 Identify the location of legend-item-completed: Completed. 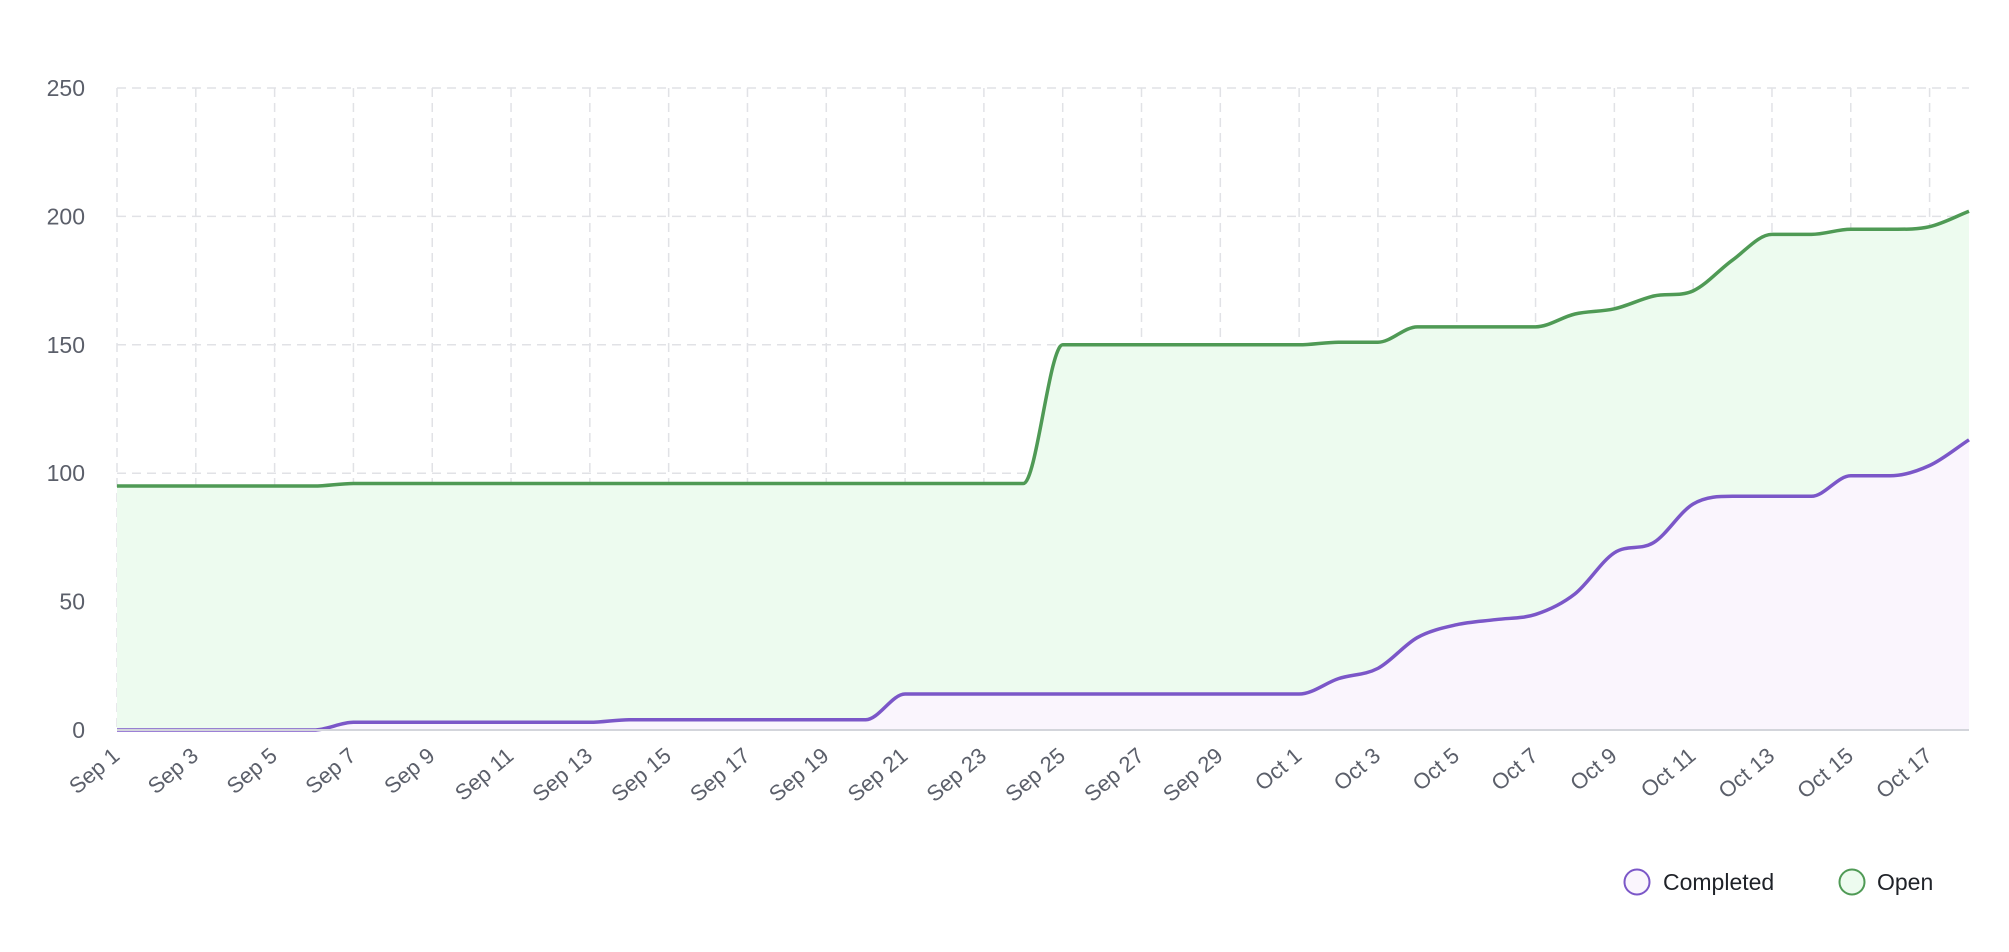
(1699, 882).